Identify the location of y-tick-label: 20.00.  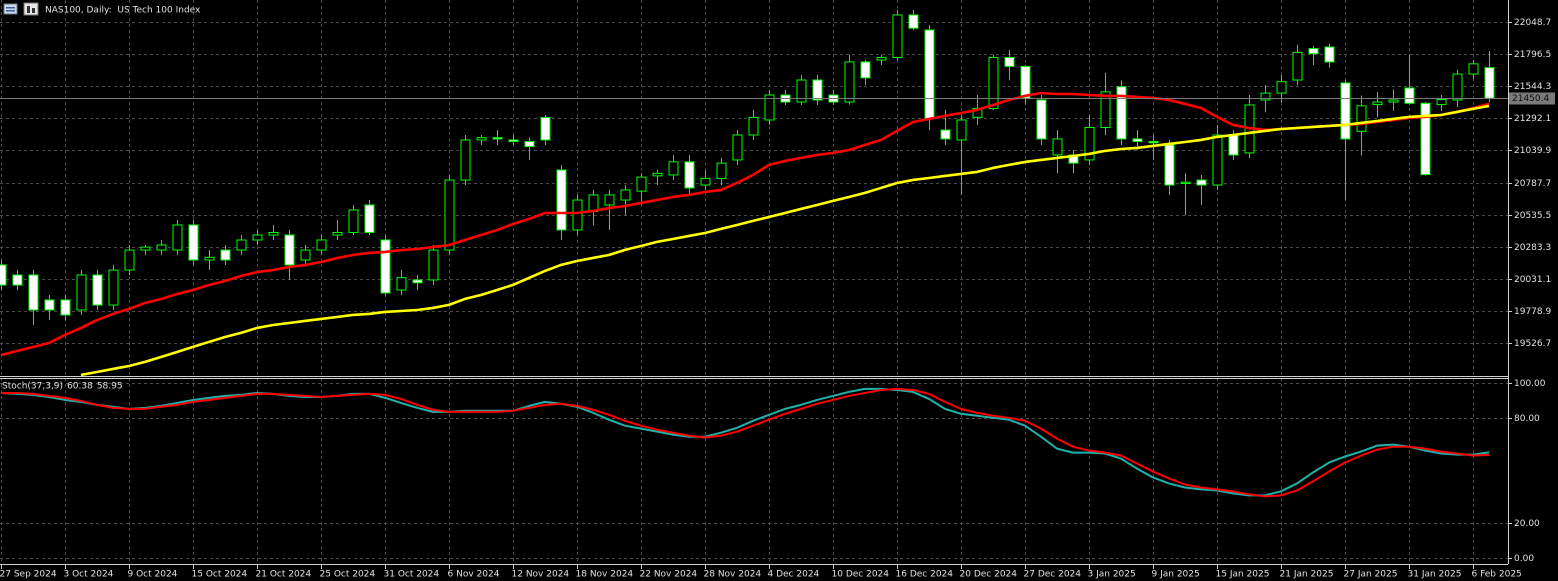
(1527, 524).